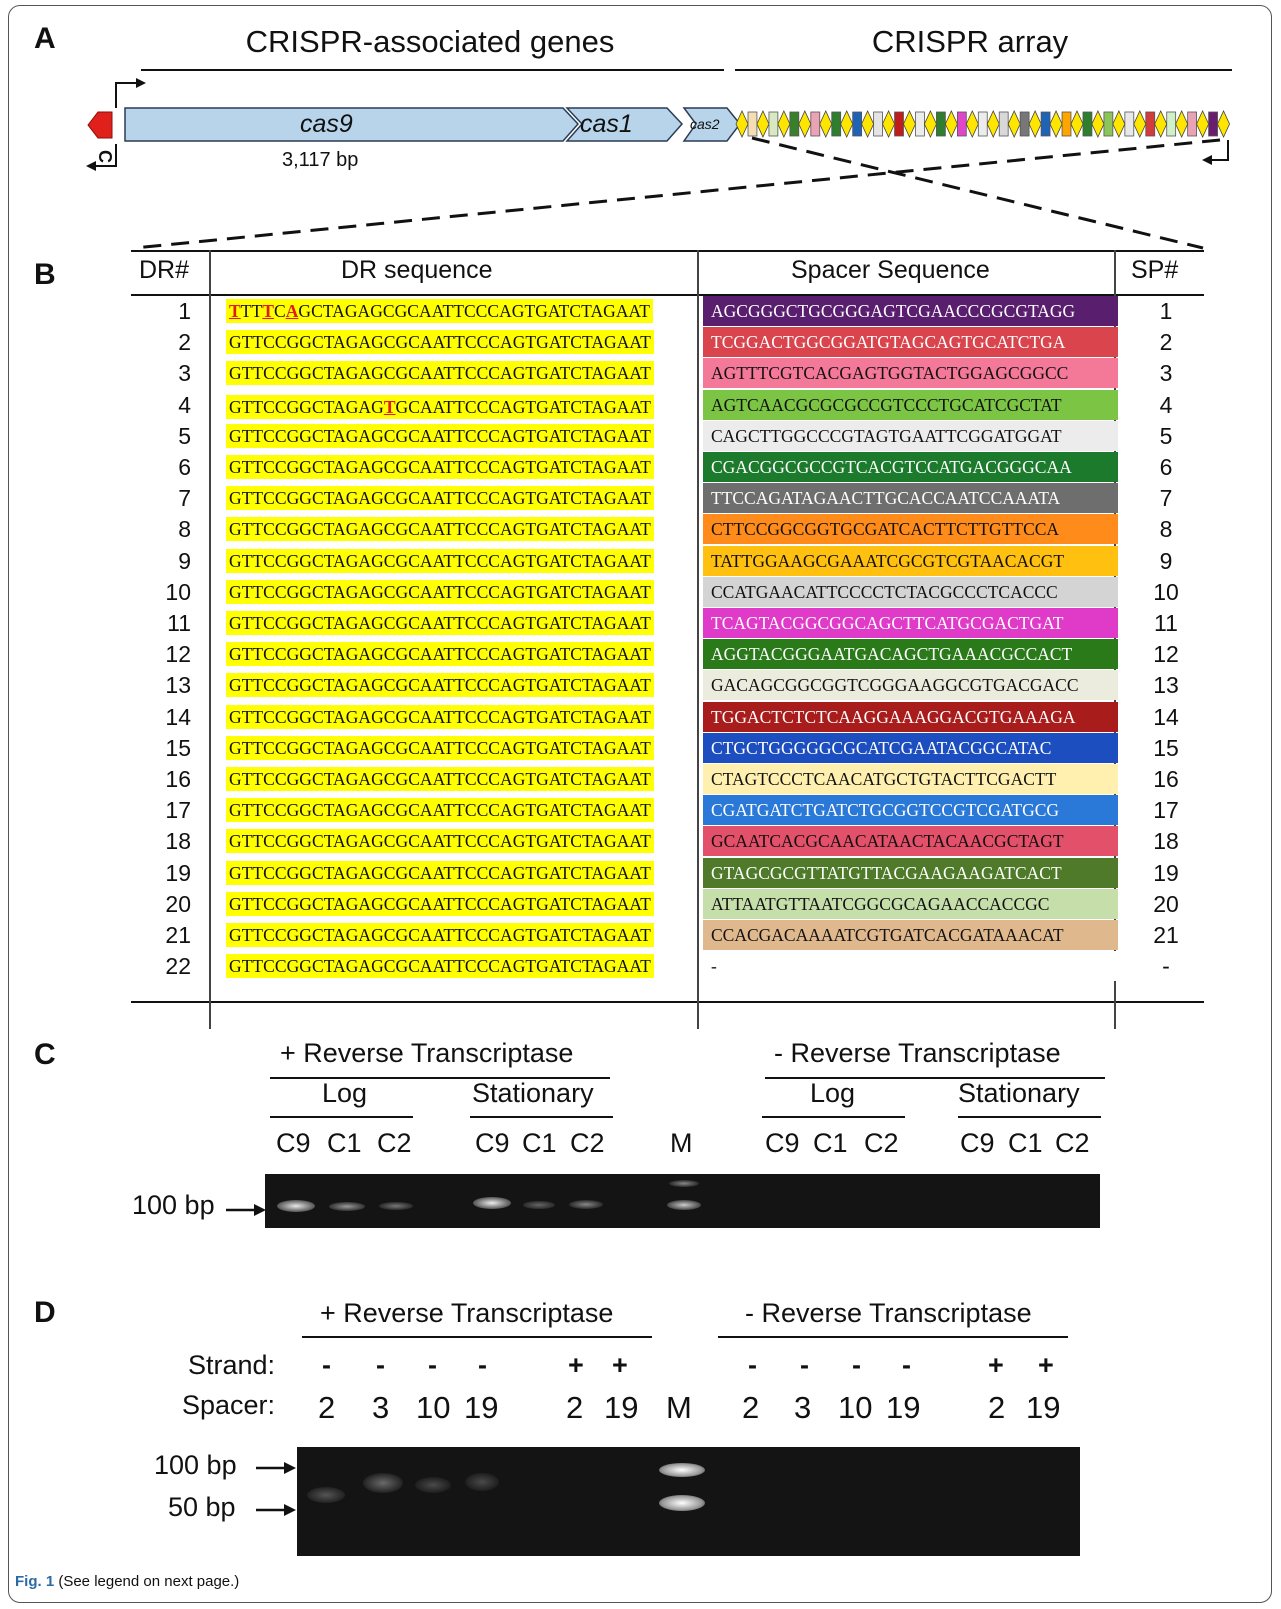 This screenshot has height=1609, width=1281. What do you see at coordinates (492, 1143) in the screenshot?
I see `c-lane-c9: C9` at bounding box center [492, 1143].